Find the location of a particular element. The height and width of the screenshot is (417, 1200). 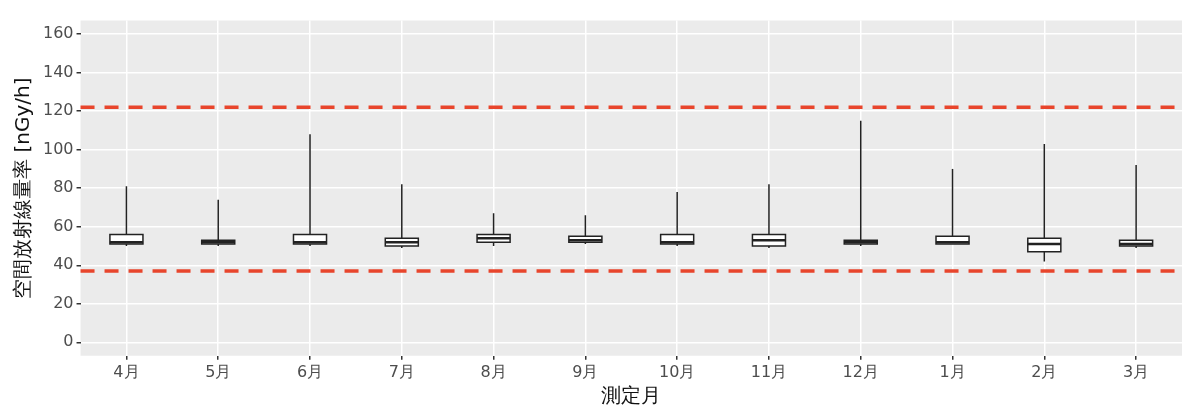

x-tick-label: 5月 is located at coordinates (218, 371).